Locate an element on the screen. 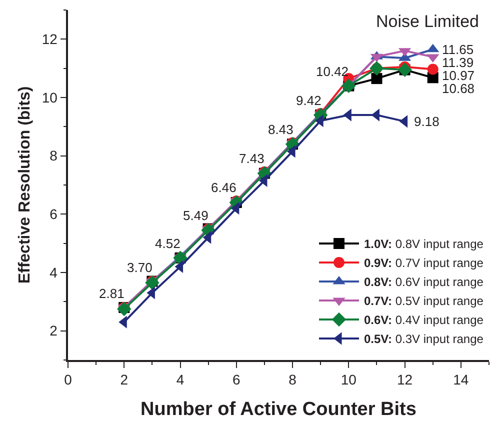  annotation: 4.52 is located at coordinates (167, 243).